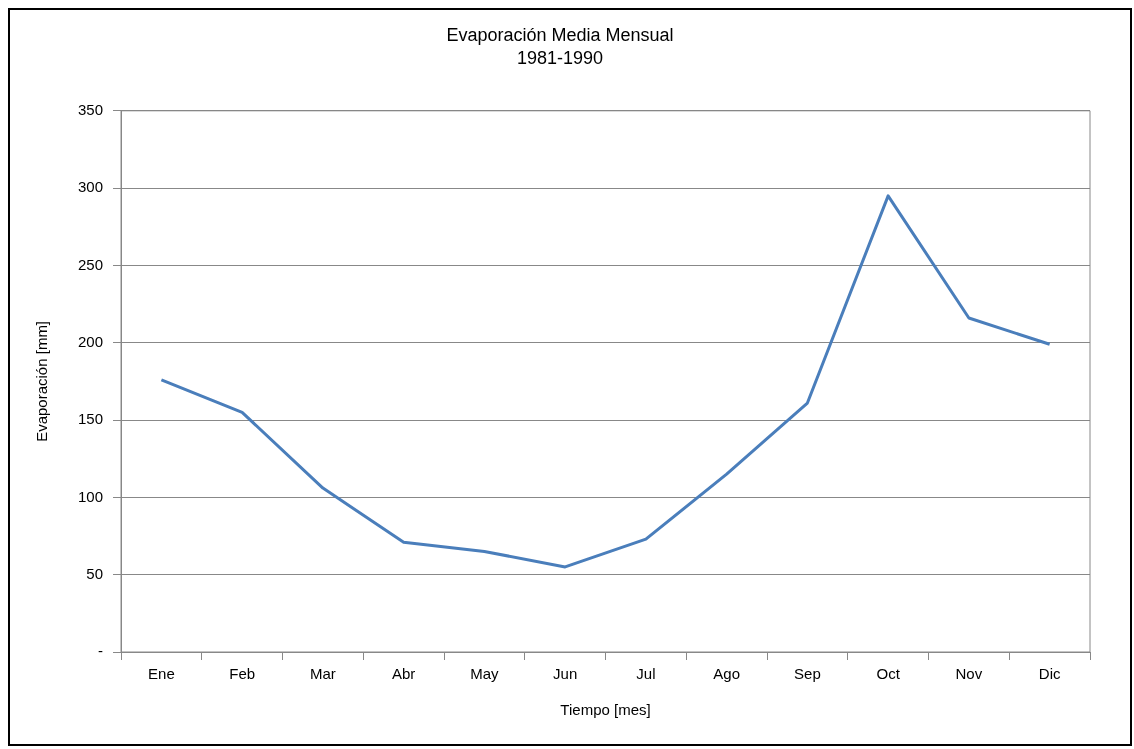 This screenshot has width=1134, height=749. What do you see at coordinates (91, 264) in the screenshot?
I see `y-tick-label: 250` at bounding box center [91, 264].